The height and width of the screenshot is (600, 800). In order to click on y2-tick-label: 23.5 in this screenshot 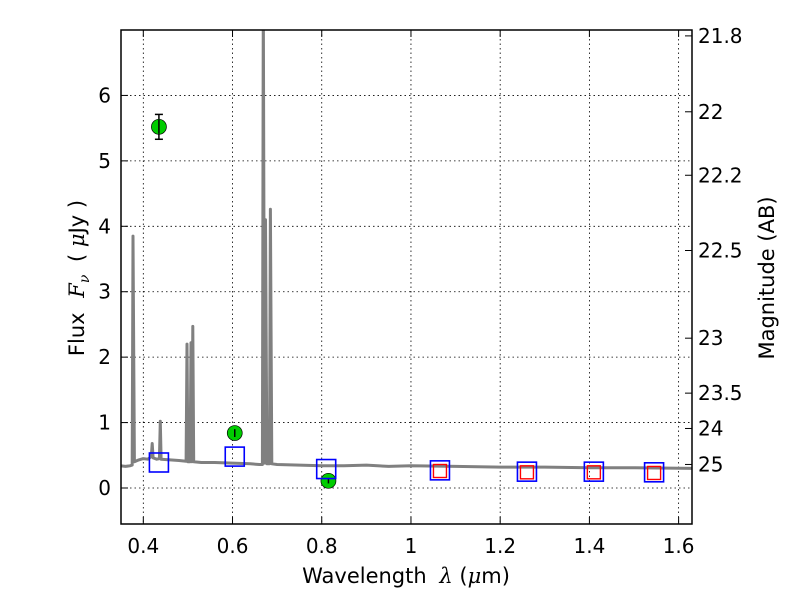, I will do `click(720, 393)`.